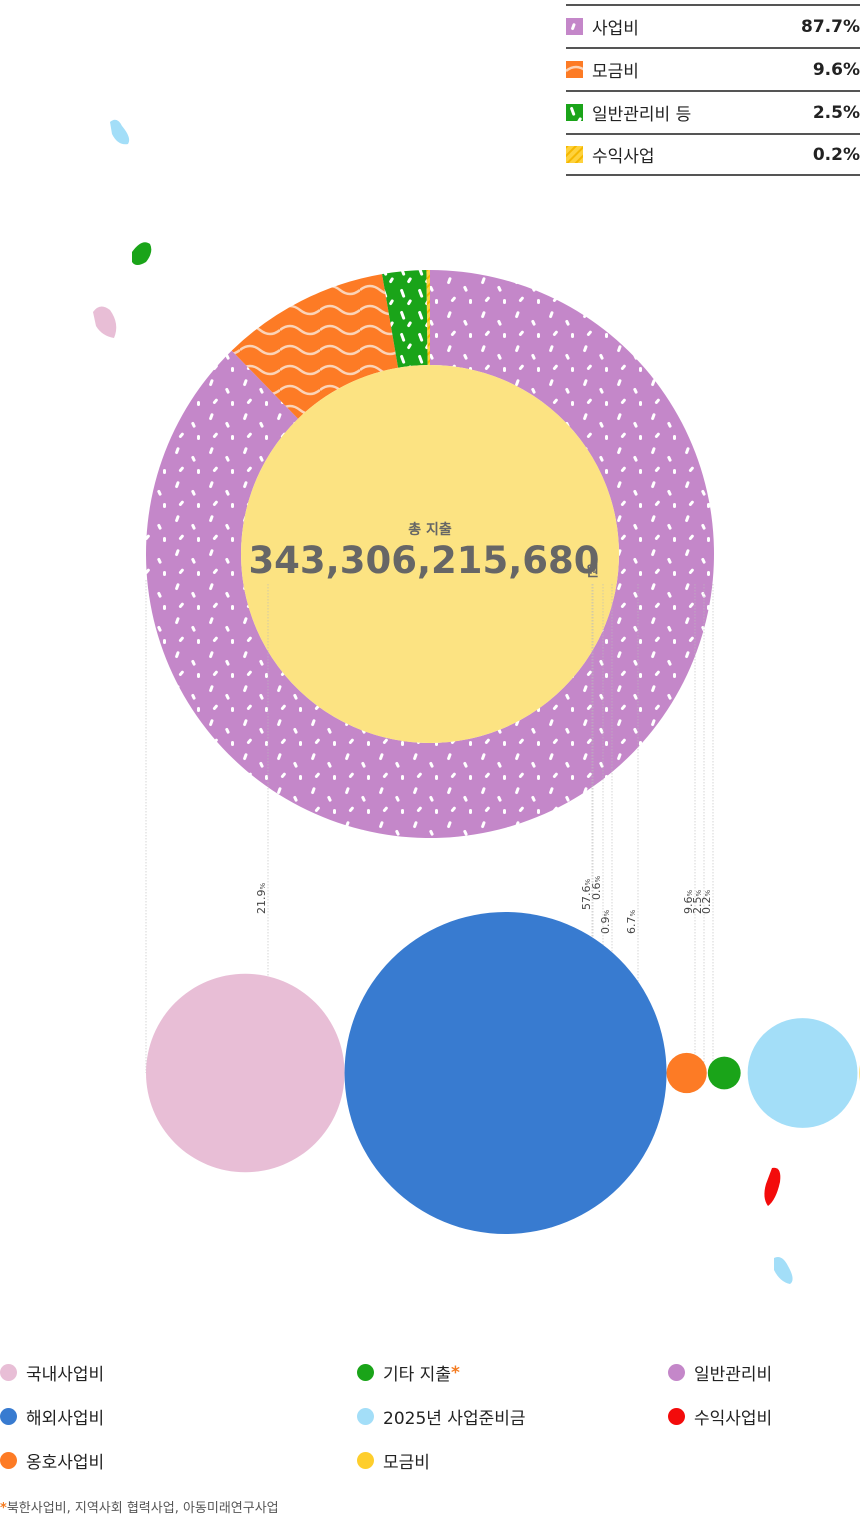 The image size is (860, 1530). I want to click on legend-label: 기타 지출, so click(417, 1375).